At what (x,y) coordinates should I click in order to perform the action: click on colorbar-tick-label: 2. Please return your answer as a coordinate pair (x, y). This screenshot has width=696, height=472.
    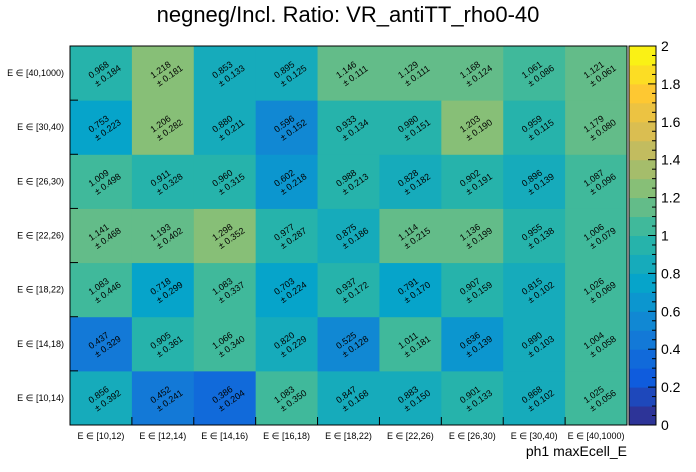
    Looking at the image, I should click on (665, 46).